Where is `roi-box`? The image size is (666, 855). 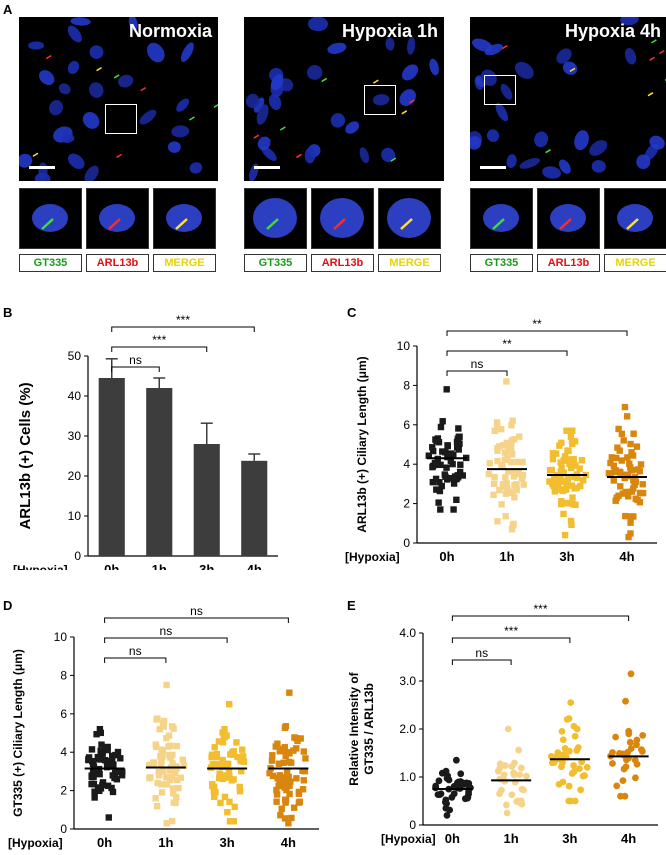 roi-box is located at coordinates (121, 119).